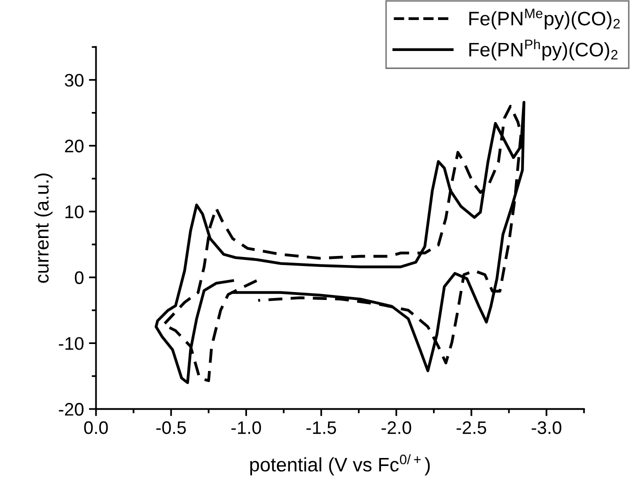 This screenshot has height=486, width=630. Describe the element at coordinates (246, 427) in the screenshot. I see `x-tick-label: -1.0` at that location.